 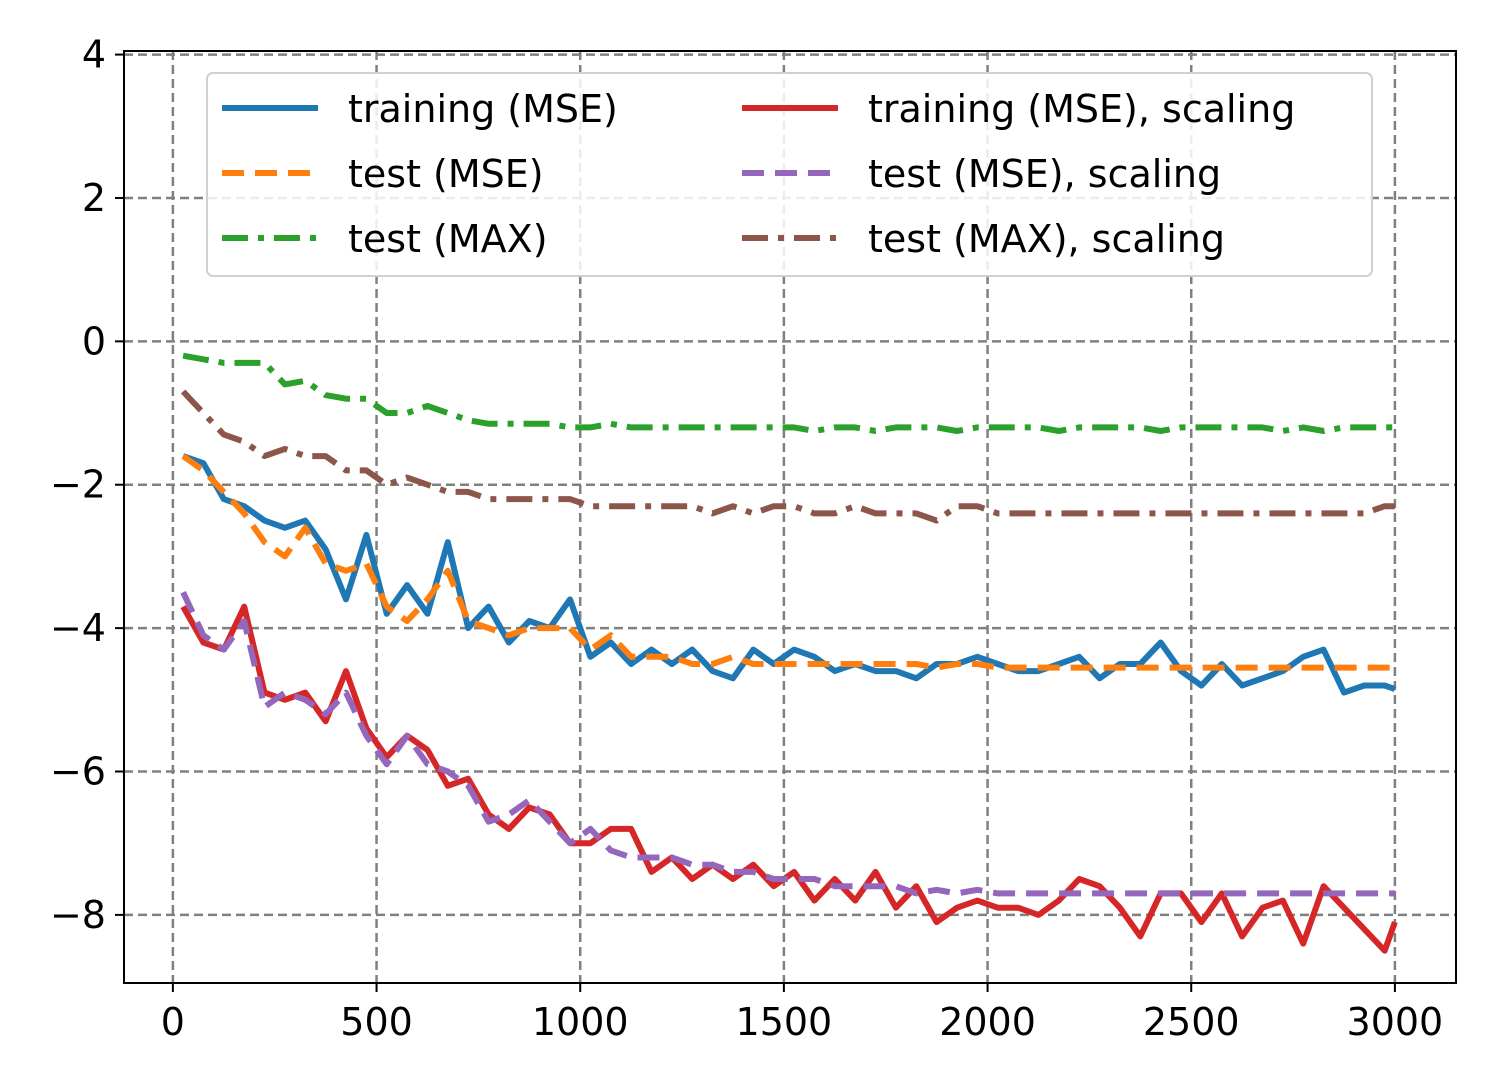 I want to click on legend-label-3: training (MSE), scaling, so click(x=1081, y=109).